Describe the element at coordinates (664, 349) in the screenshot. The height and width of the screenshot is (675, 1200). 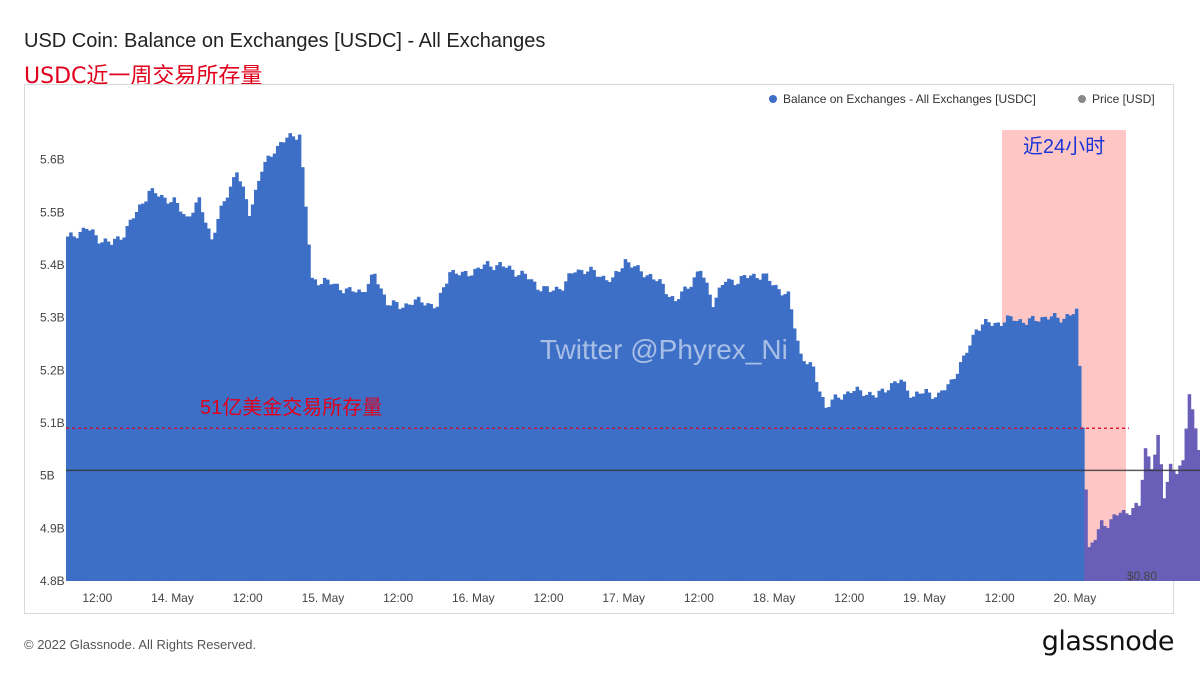
I see `watermark: Twitter @Phyrex_Ni` at that location.